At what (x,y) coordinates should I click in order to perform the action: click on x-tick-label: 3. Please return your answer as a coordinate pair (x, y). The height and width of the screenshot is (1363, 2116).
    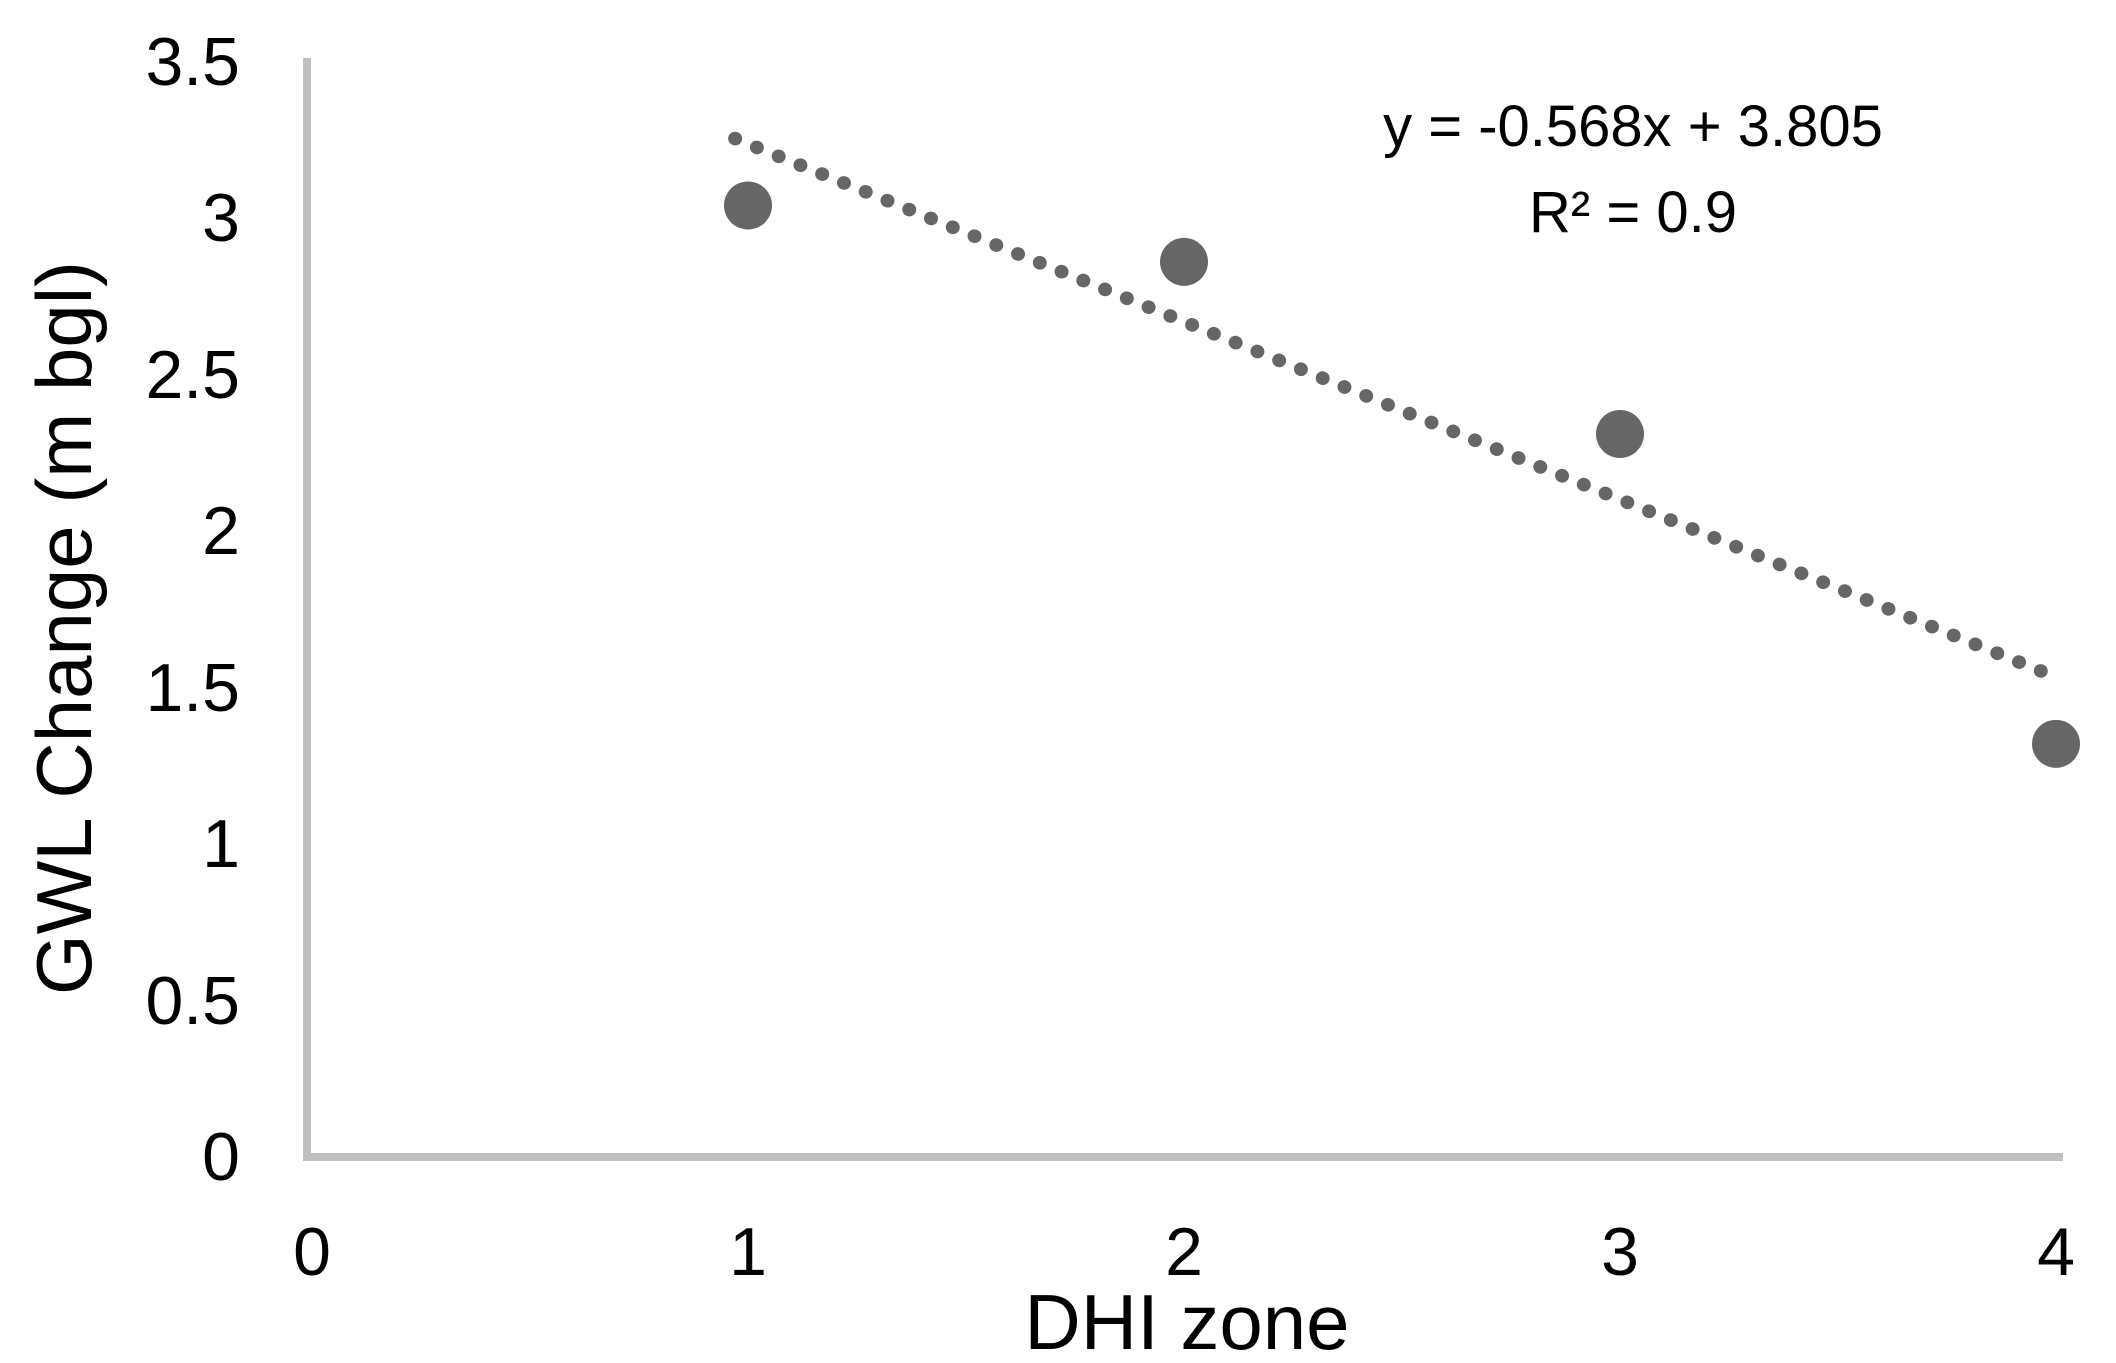
    Looking at the image, I should click on (1620, 1252).